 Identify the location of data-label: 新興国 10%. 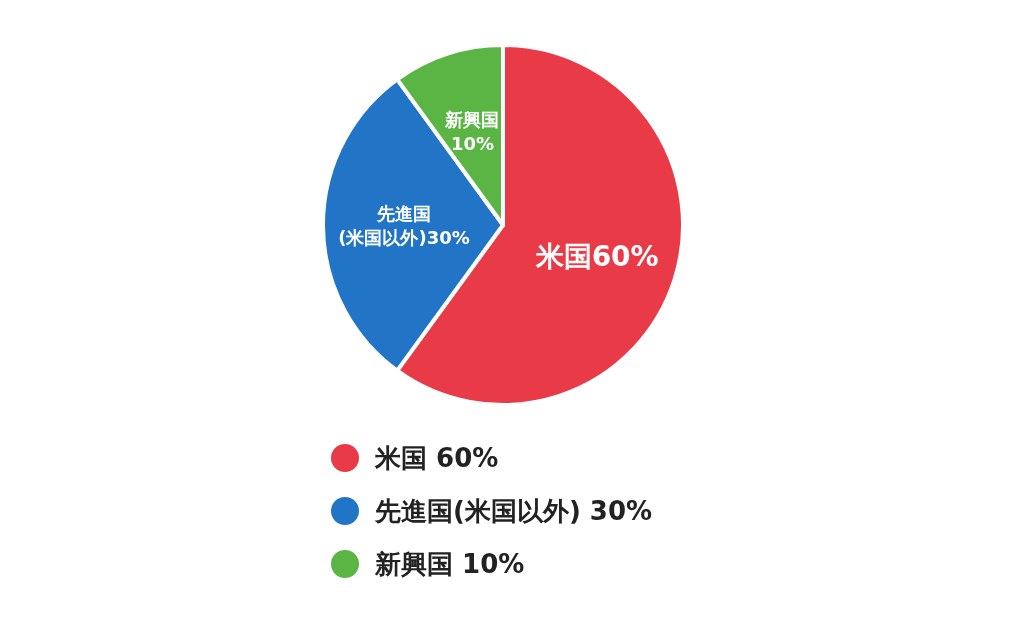
(472, 131).